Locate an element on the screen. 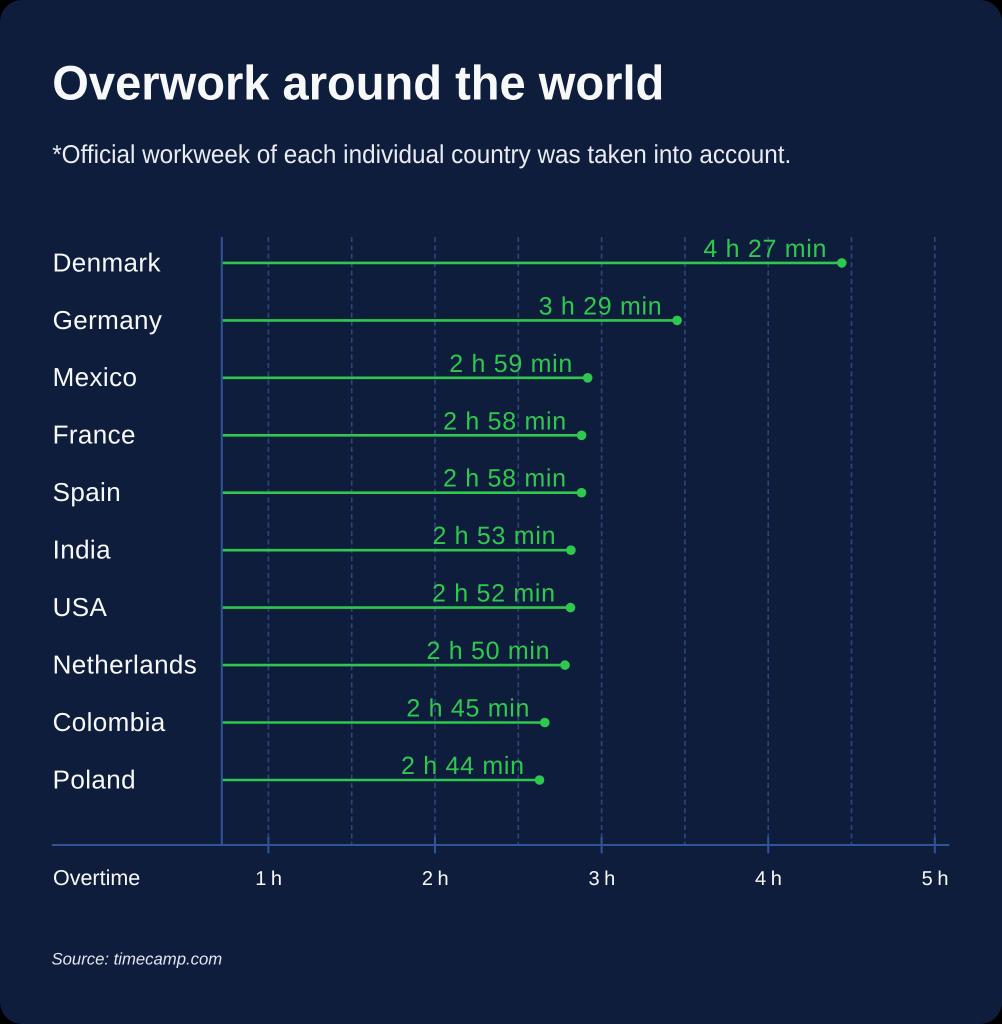 This screenshot has width=1002, height=1024. svg-text: USA is located at coordinates (80, 607).